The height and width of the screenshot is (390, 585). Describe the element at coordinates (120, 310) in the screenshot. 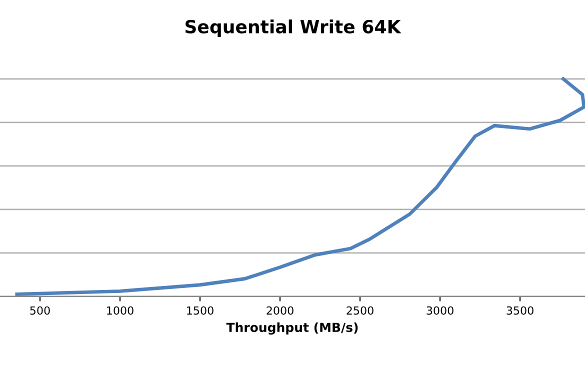

I see `x-tick-label: 1000` at that location.